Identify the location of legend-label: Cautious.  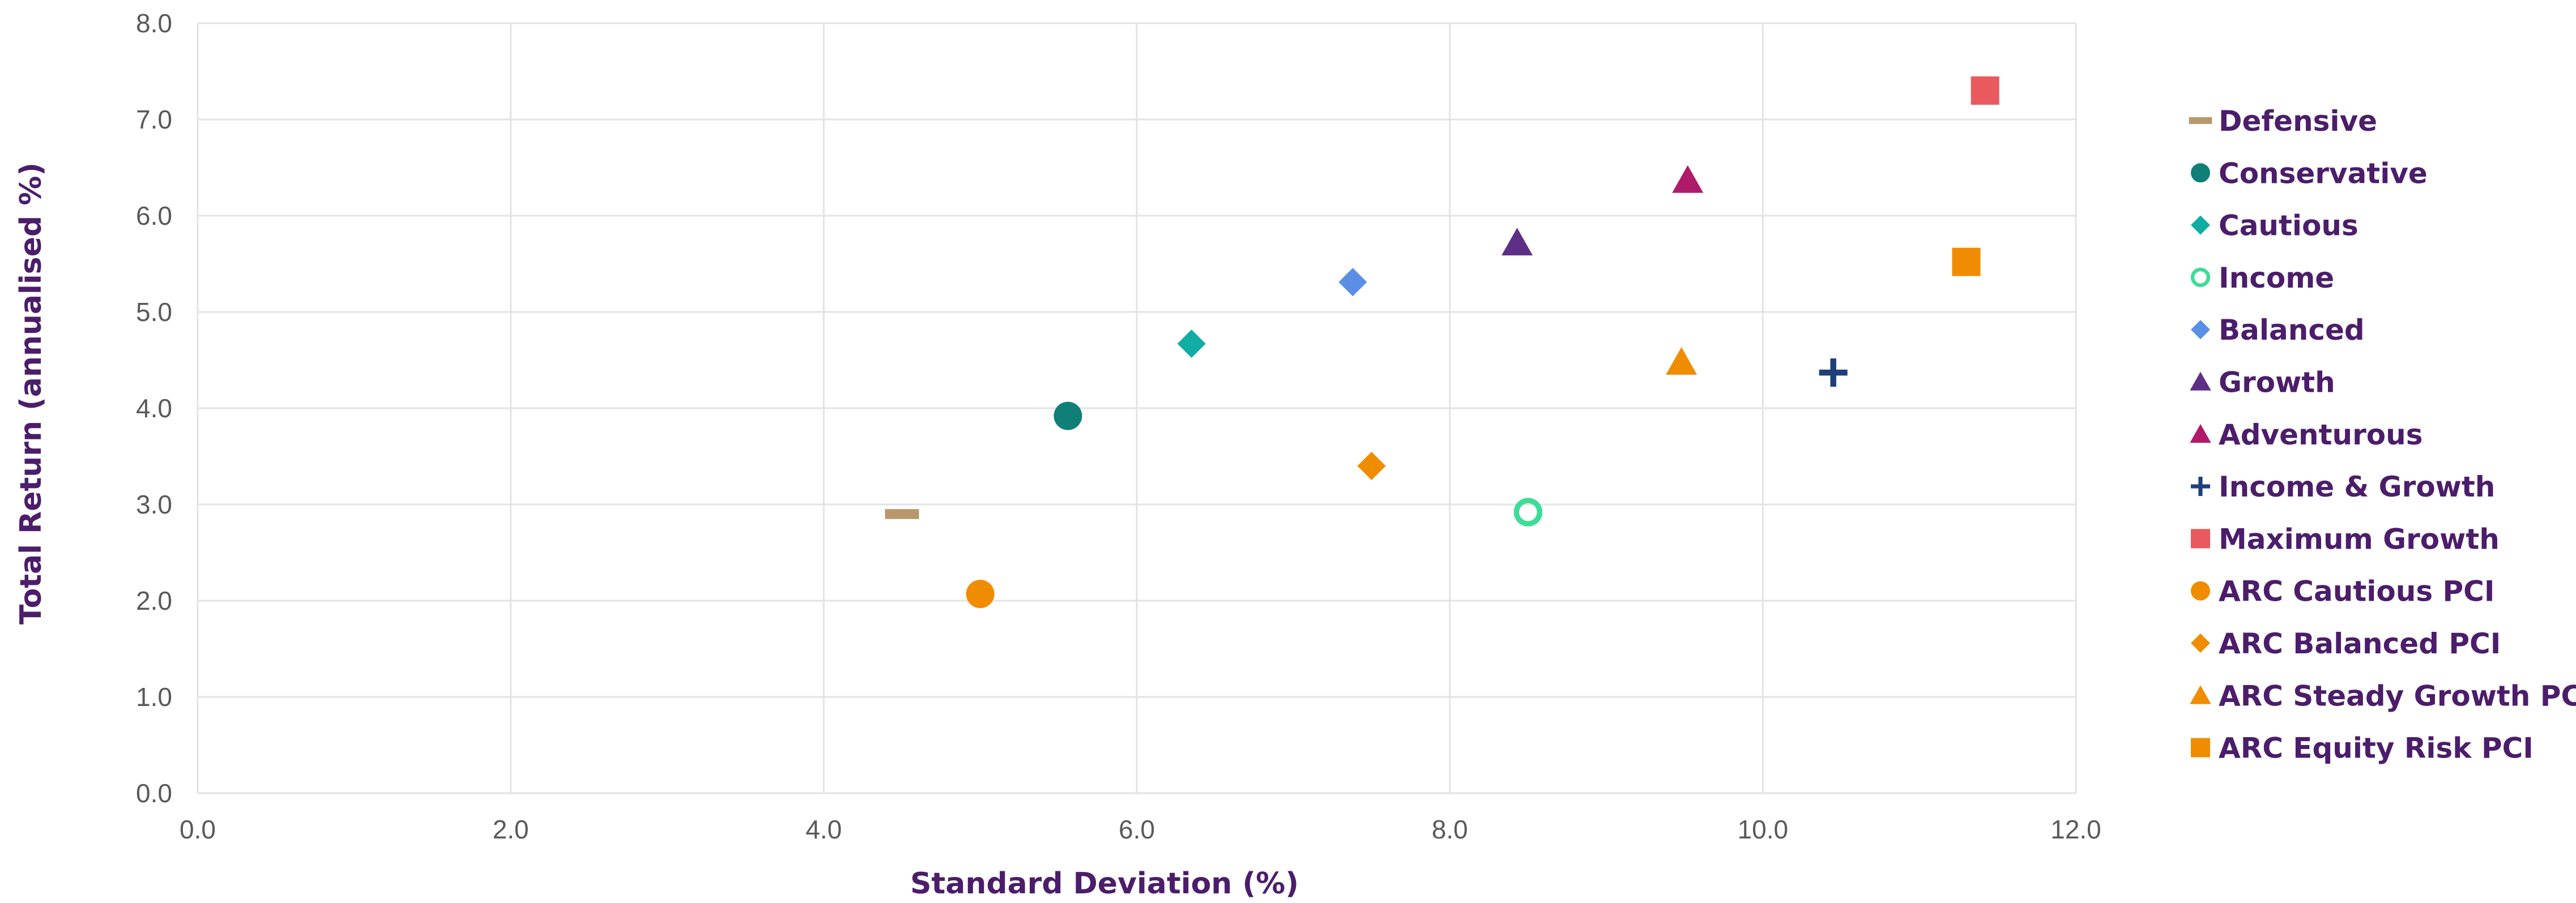
(2289, 225).